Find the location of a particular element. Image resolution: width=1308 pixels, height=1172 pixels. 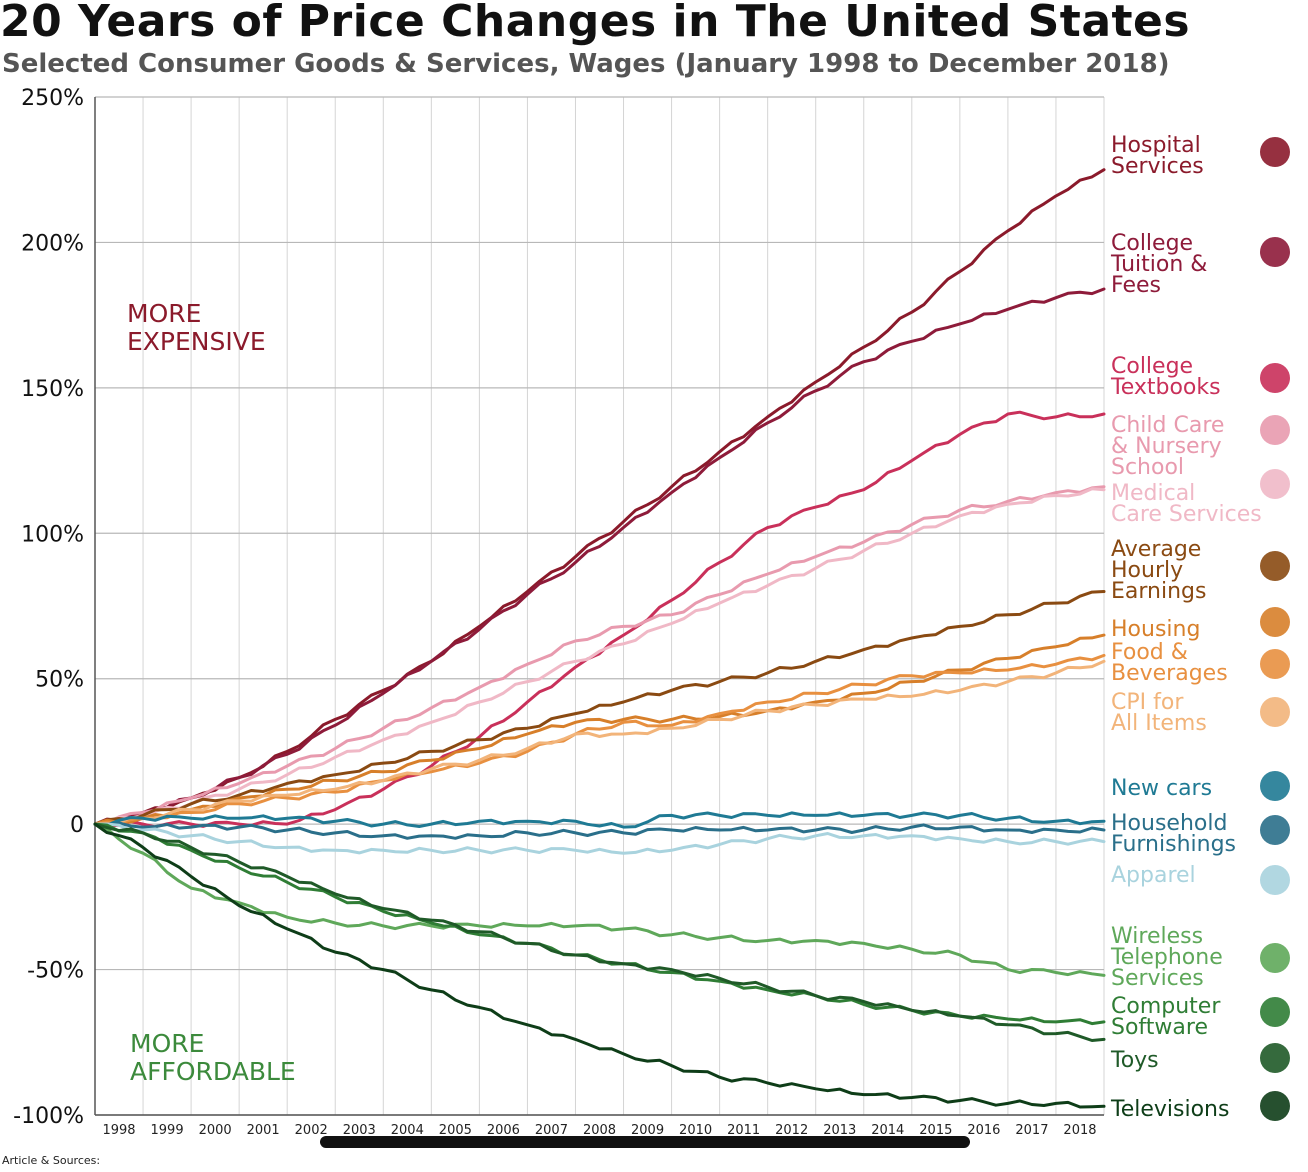

x-tick-label: 2005 is located at coordinates (455, 1130).